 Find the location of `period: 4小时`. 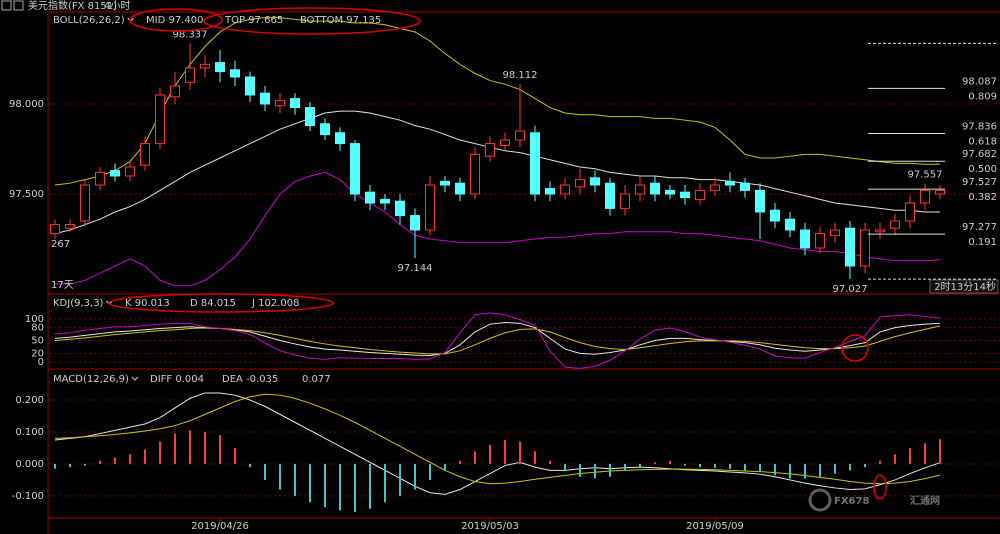

period: 4小时 is located at coordinates (117, 6).